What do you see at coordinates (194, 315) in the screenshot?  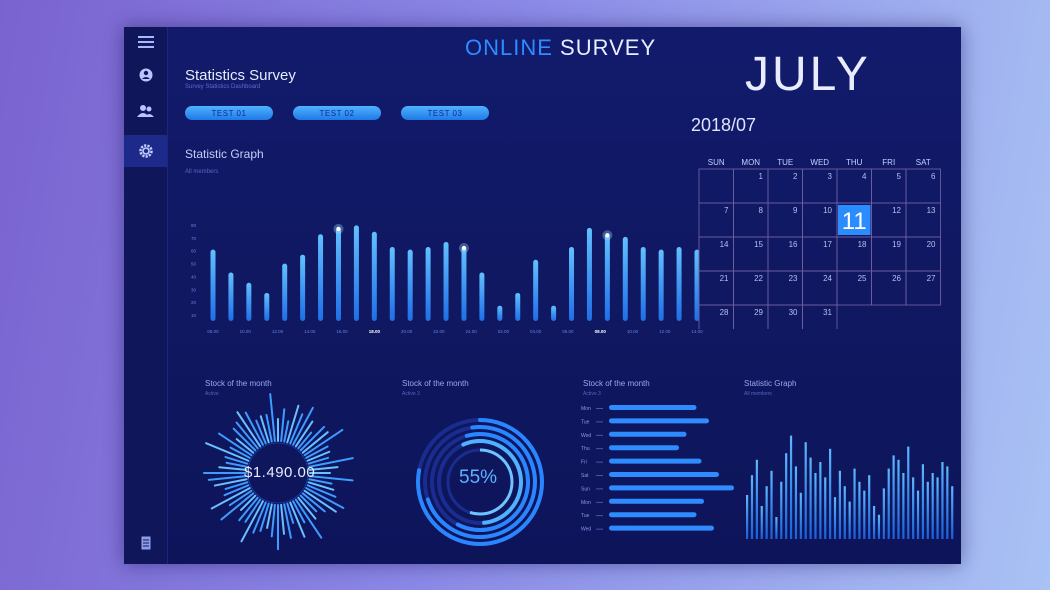 I see `y-tick-label: 10` at bounding box center [194, 315].